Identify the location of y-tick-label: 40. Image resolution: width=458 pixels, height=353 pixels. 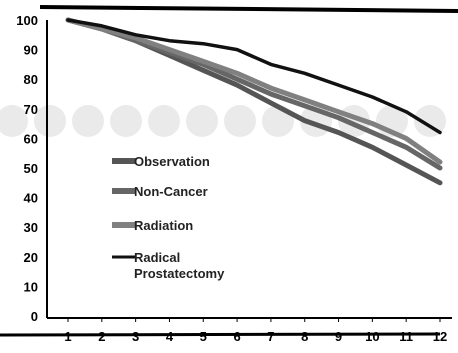
(31, 198).